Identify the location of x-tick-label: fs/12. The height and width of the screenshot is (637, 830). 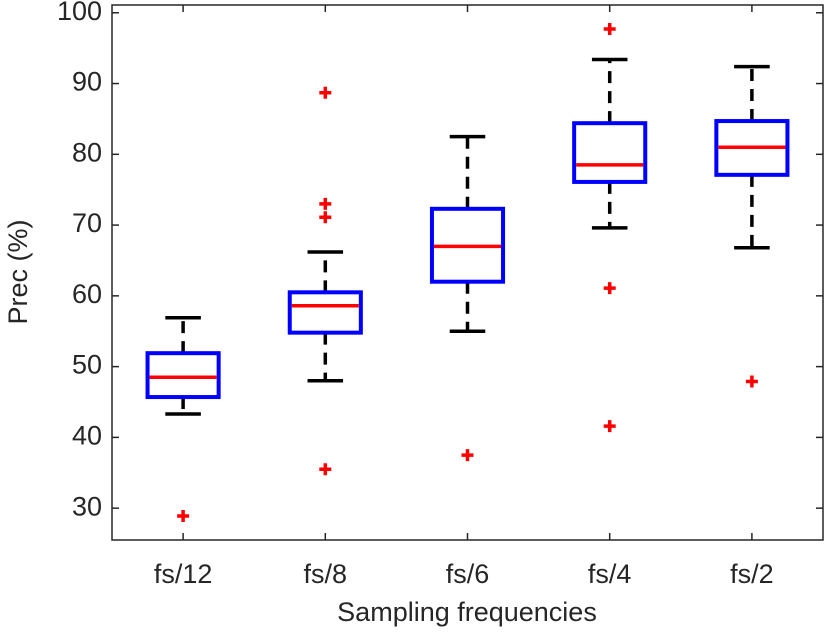
(183, 574).